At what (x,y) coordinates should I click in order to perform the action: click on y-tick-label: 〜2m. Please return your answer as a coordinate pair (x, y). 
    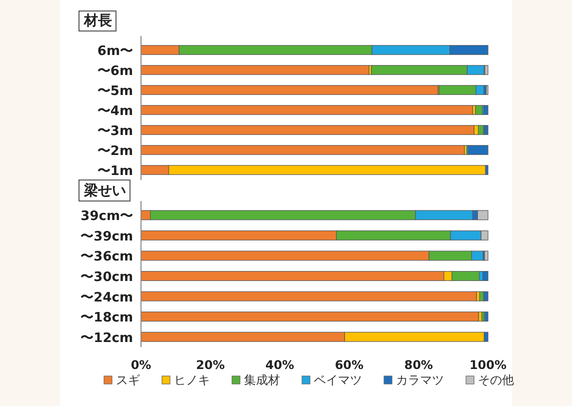
    Looking at the image, I should click on (115, 151).